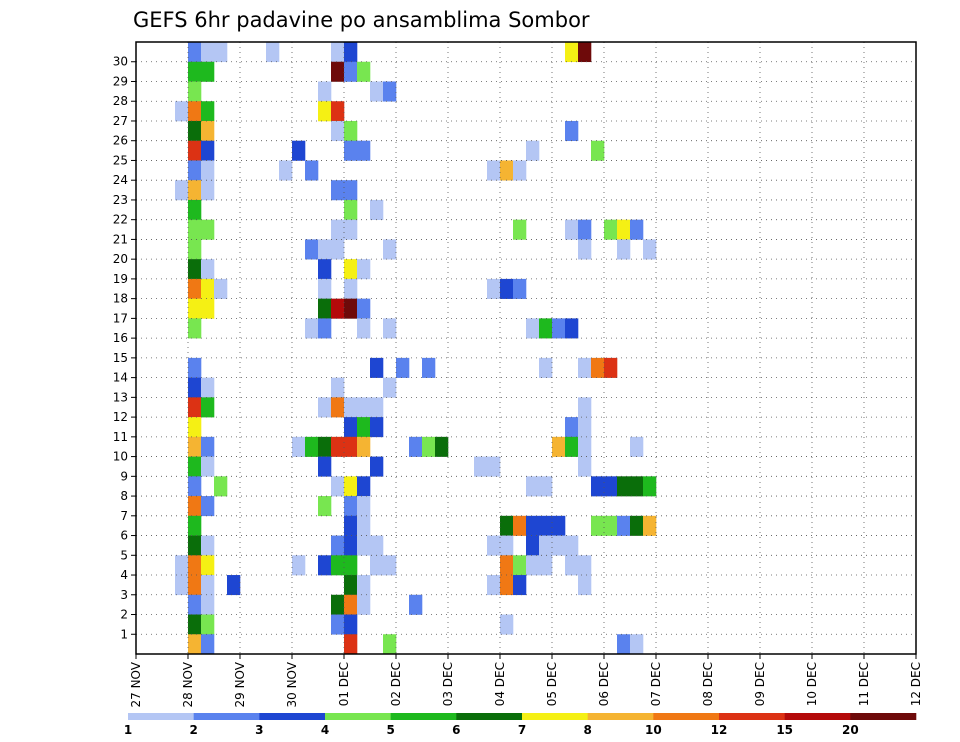  I want to click on x-tick-label: 30 NOV, so click(292, 684).